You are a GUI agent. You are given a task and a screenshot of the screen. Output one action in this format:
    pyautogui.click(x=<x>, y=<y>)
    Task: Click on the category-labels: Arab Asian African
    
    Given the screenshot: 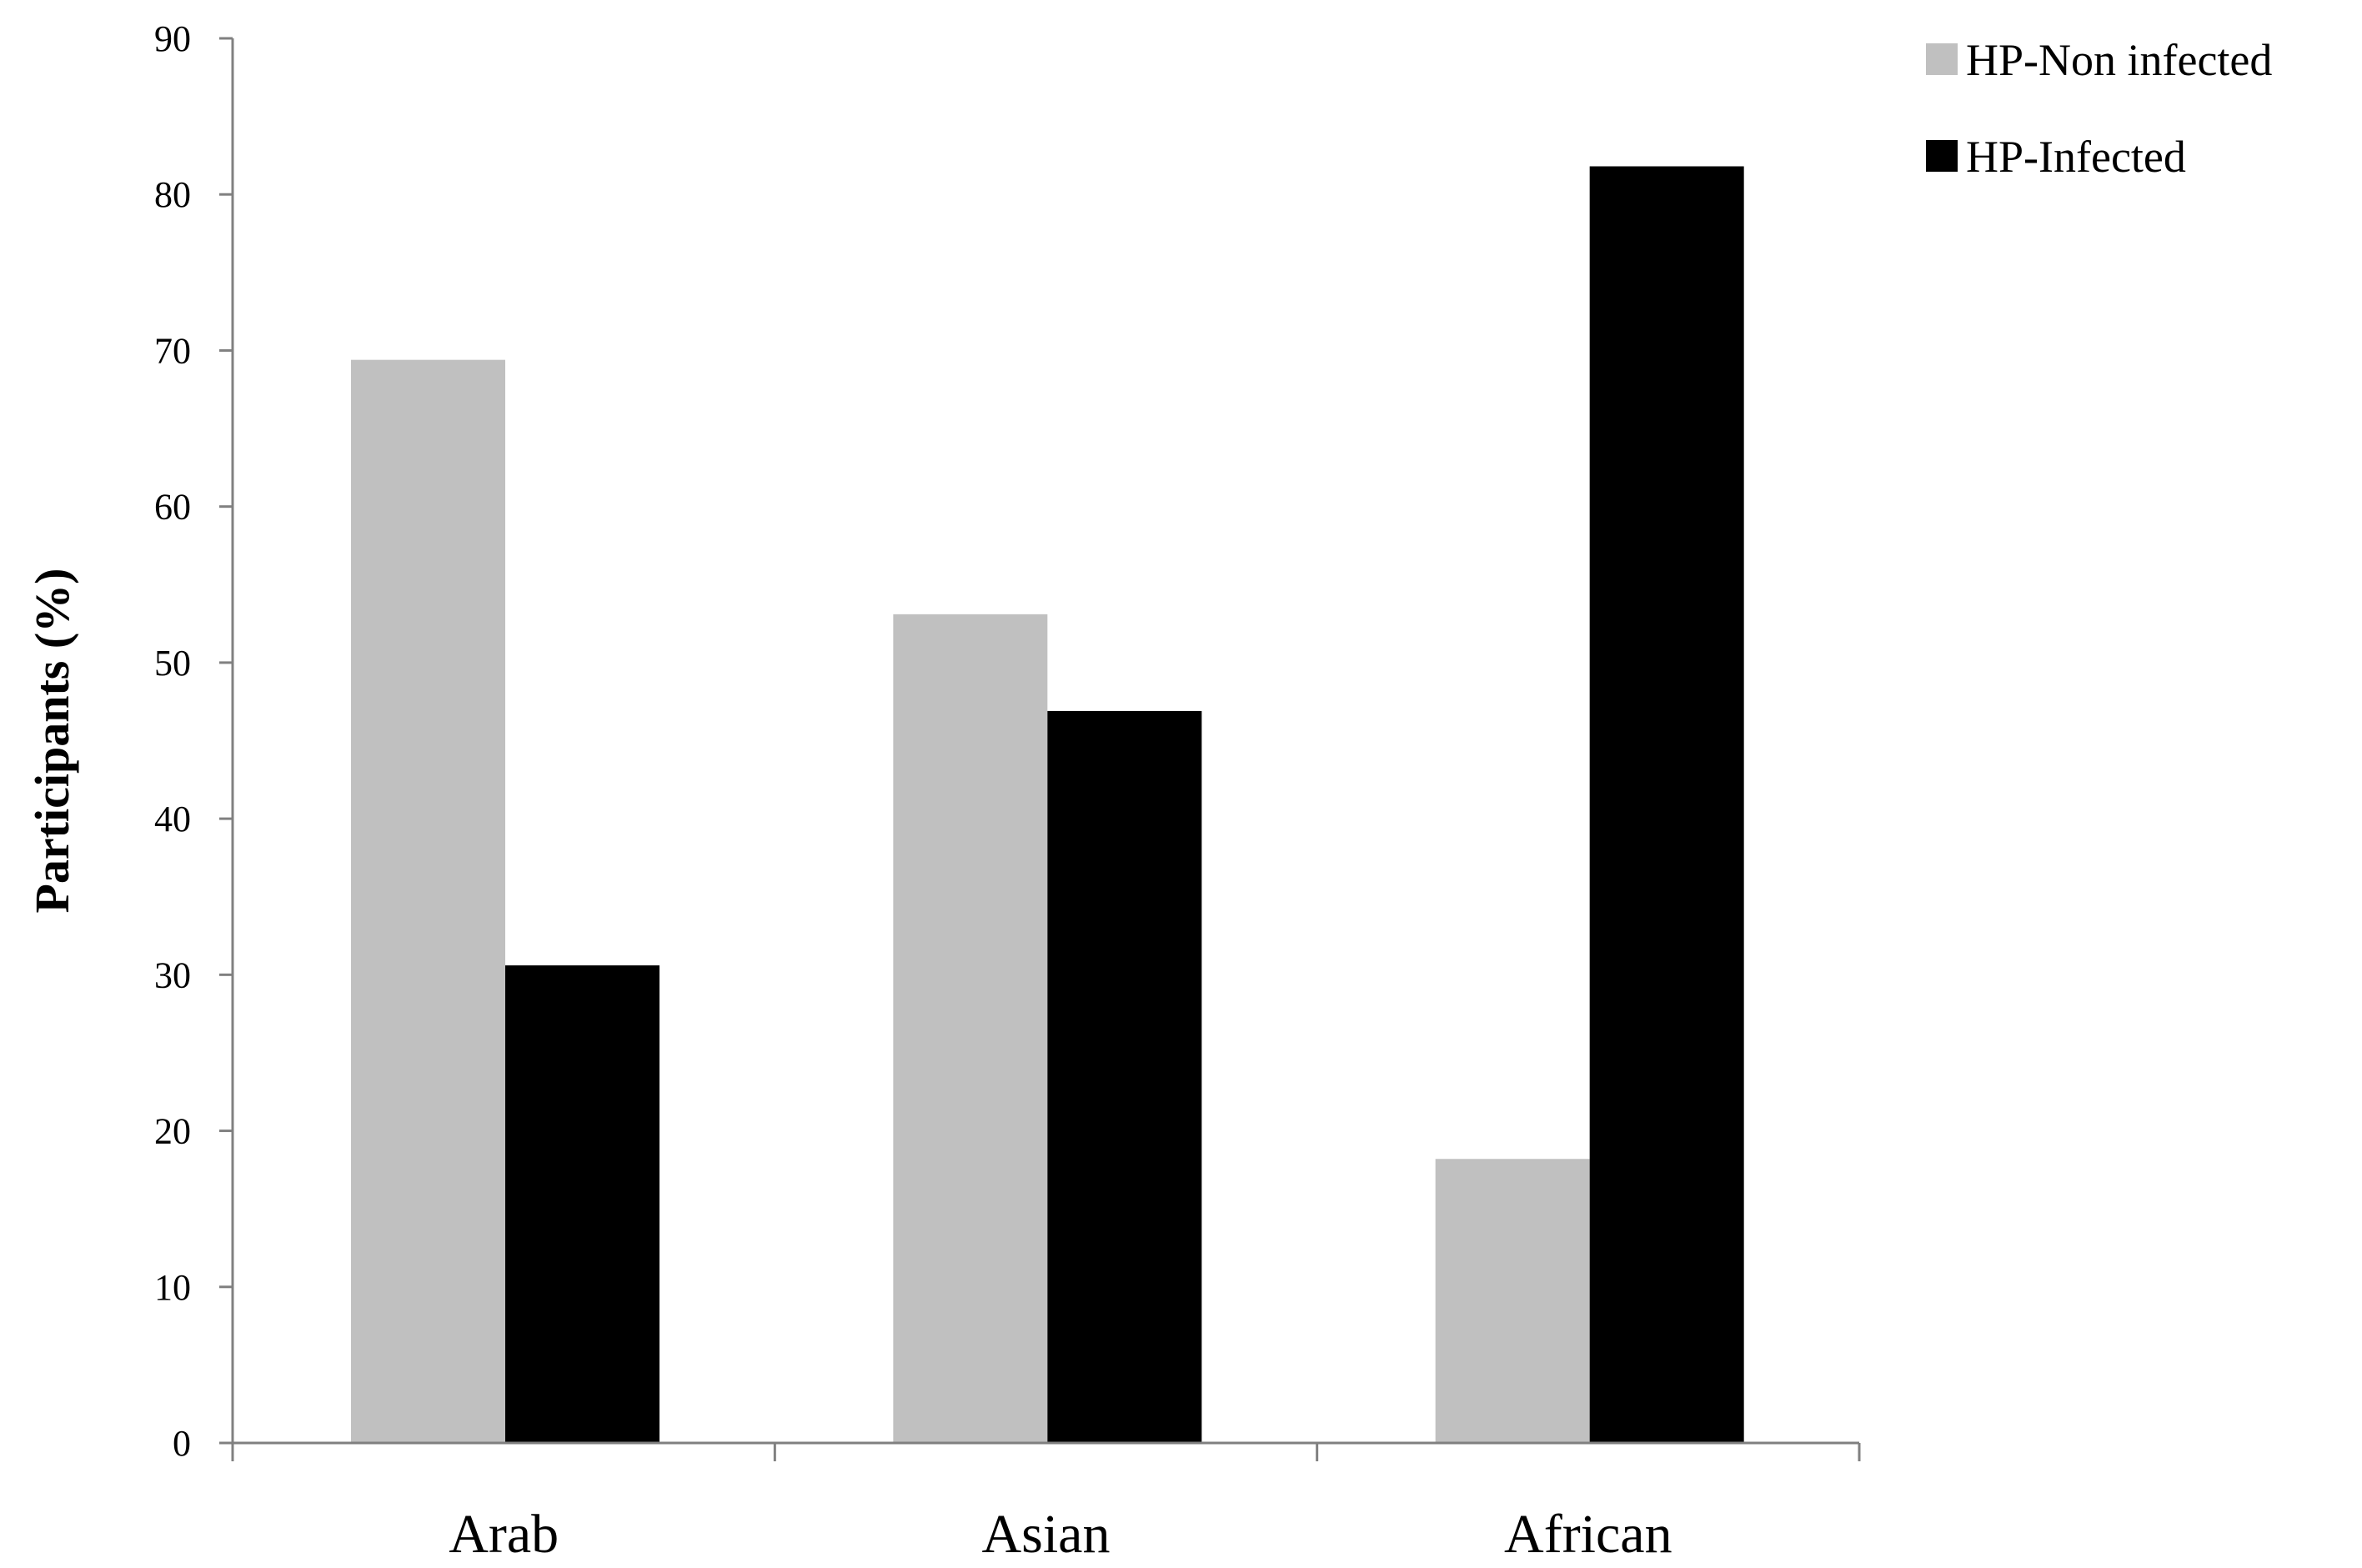 What is the action you would take?
    pyautogui.click(x=1060, y=1534)
    